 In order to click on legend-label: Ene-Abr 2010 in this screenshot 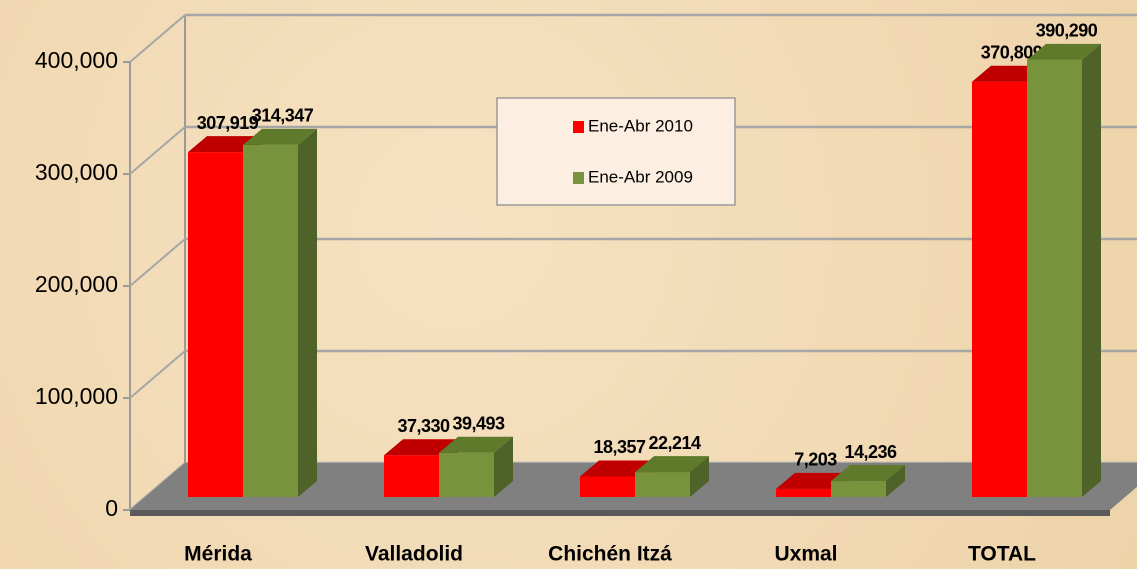, I will do `click(640, 125)`.